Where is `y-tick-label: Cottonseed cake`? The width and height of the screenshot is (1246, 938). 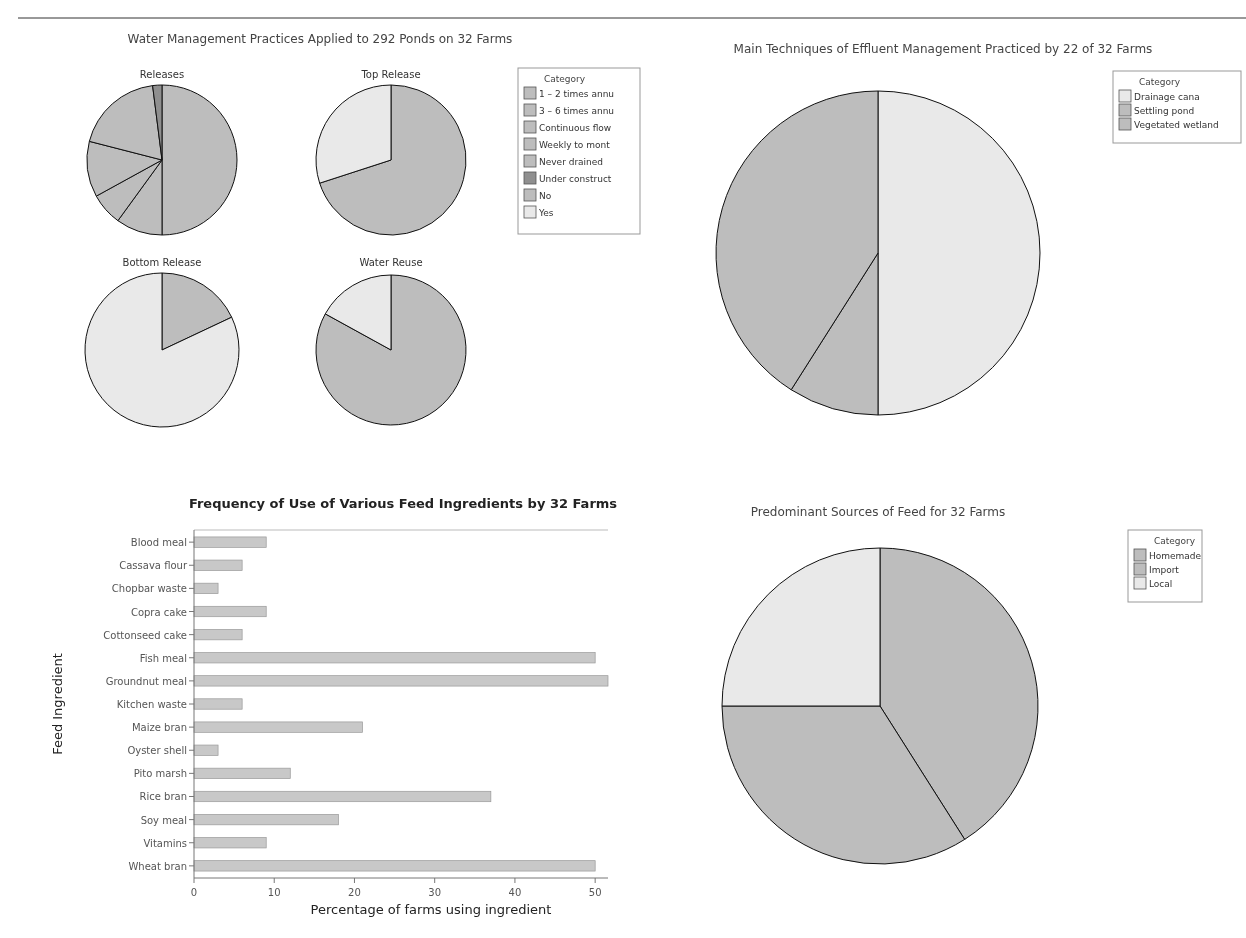 y-tick-label: Cottonseed cake is located at coordinates (145, 635).